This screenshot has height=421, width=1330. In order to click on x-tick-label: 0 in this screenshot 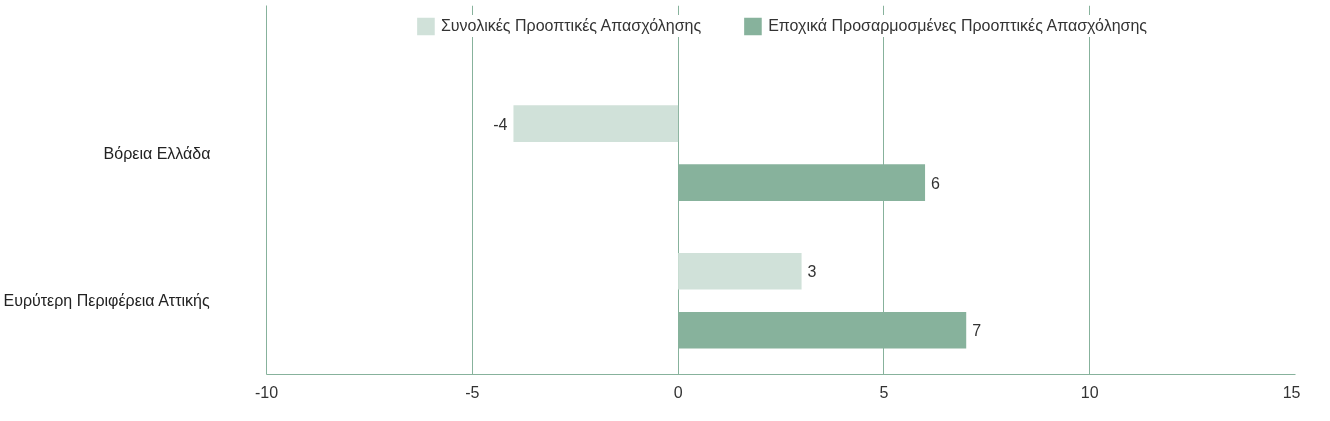, I will do `click(678, 392)`.